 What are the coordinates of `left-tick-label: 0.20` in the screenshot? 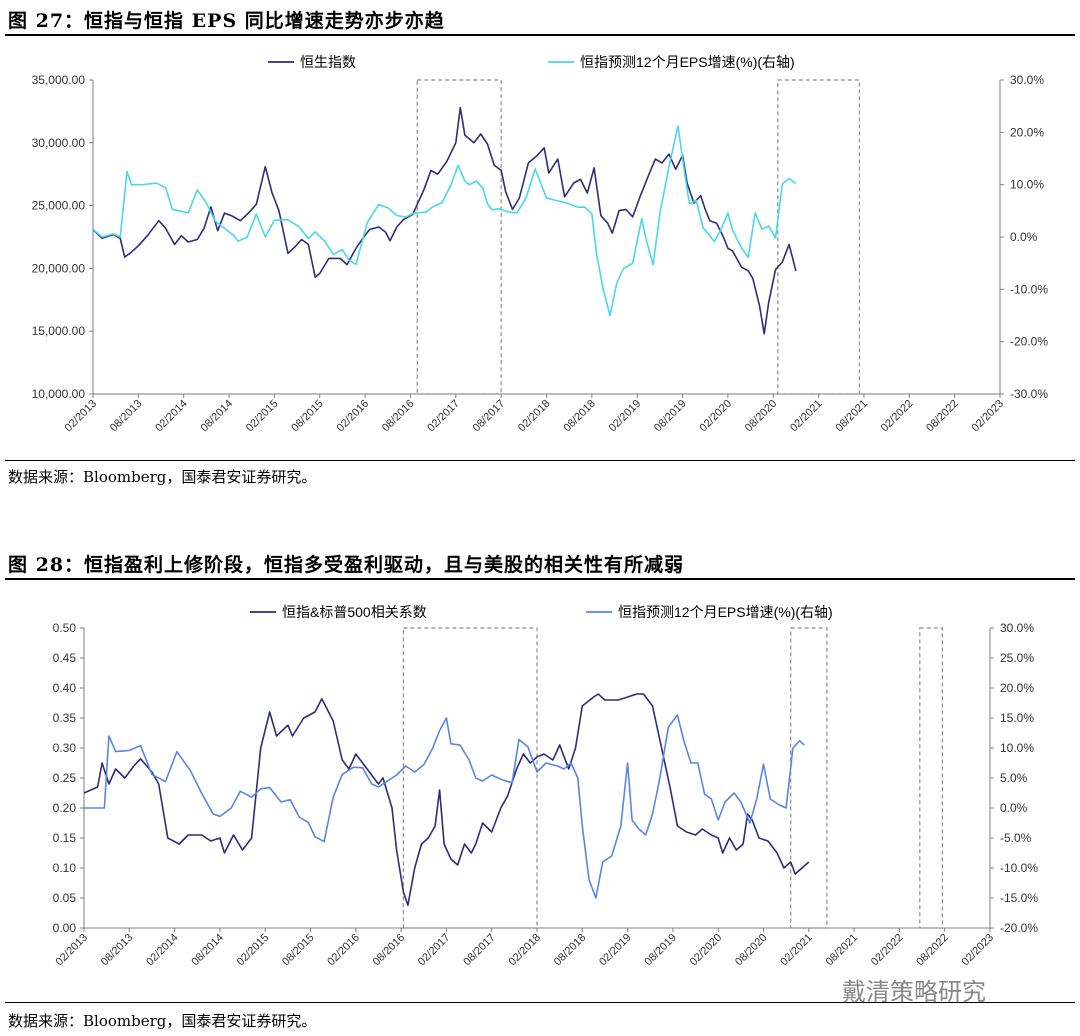 It's located at (65, 808).